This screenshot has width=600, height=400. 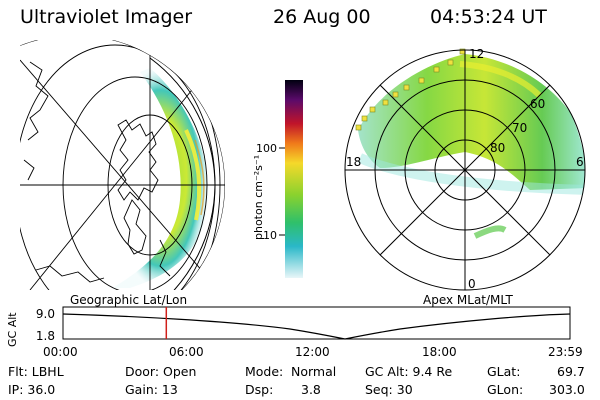 What do you see at coordinates (353, 162) in the screenshot?
I see `mlt-label-18: 18` at bounding box center [353, 162].